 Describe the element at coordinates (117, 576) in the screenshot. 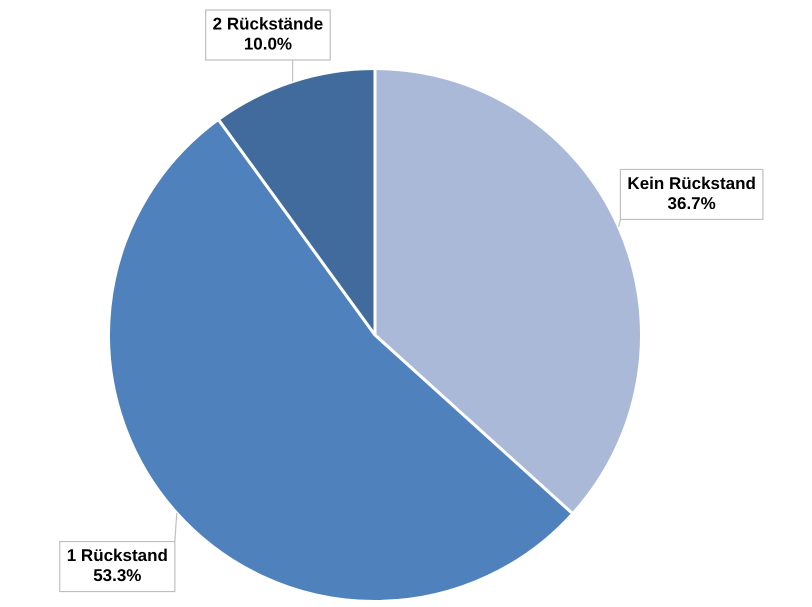

I see `data-label: 53.3%` at that location.